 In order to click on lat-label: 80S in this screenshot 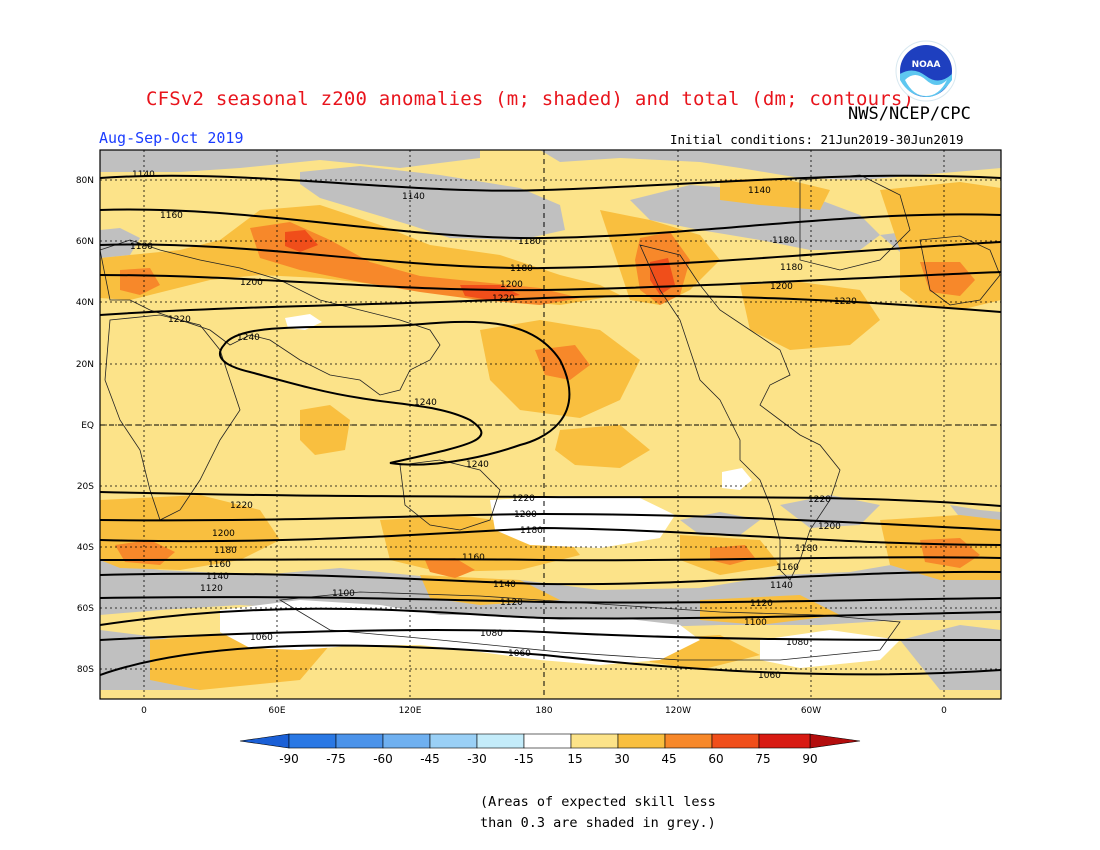, I will do `click(85, 670)`.